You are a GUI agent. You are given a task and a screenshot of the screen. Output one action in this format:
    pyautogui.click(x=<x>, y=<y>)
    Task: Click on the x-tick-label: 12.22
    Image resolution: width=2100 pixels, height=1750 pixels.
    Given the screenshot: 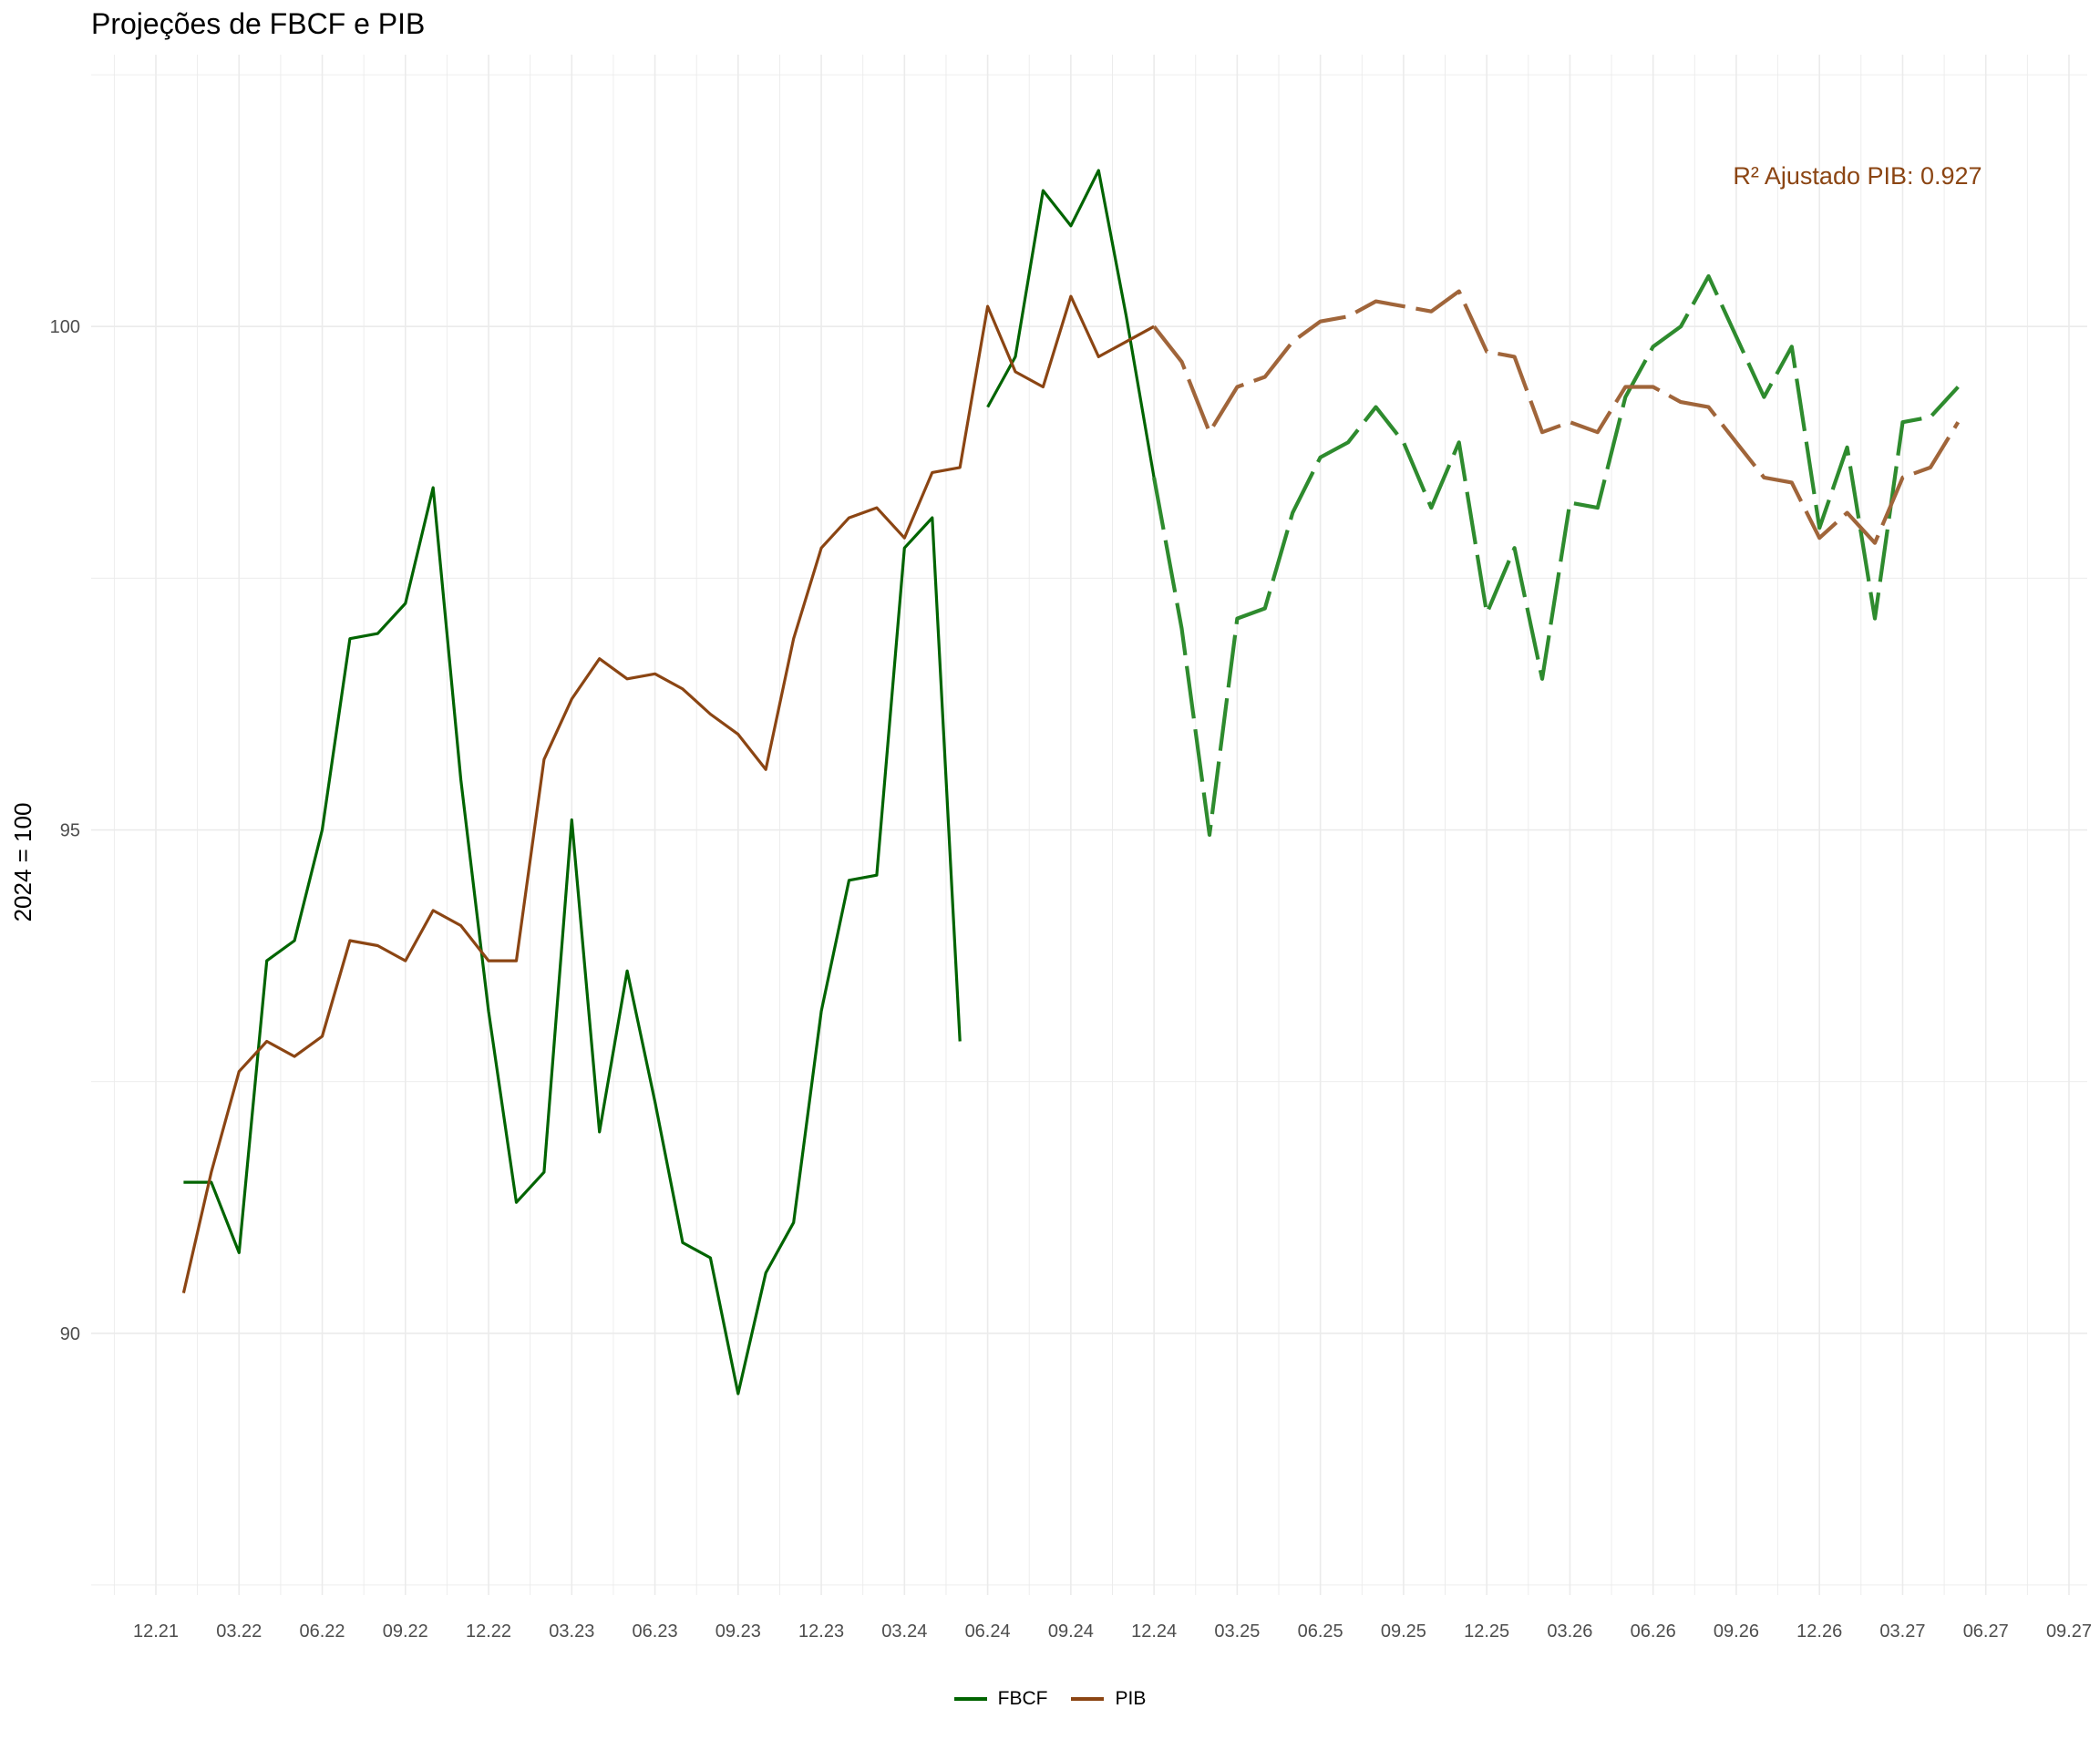 What is the action you would take?
    pyautogui.click(x=489, y=1632)
    